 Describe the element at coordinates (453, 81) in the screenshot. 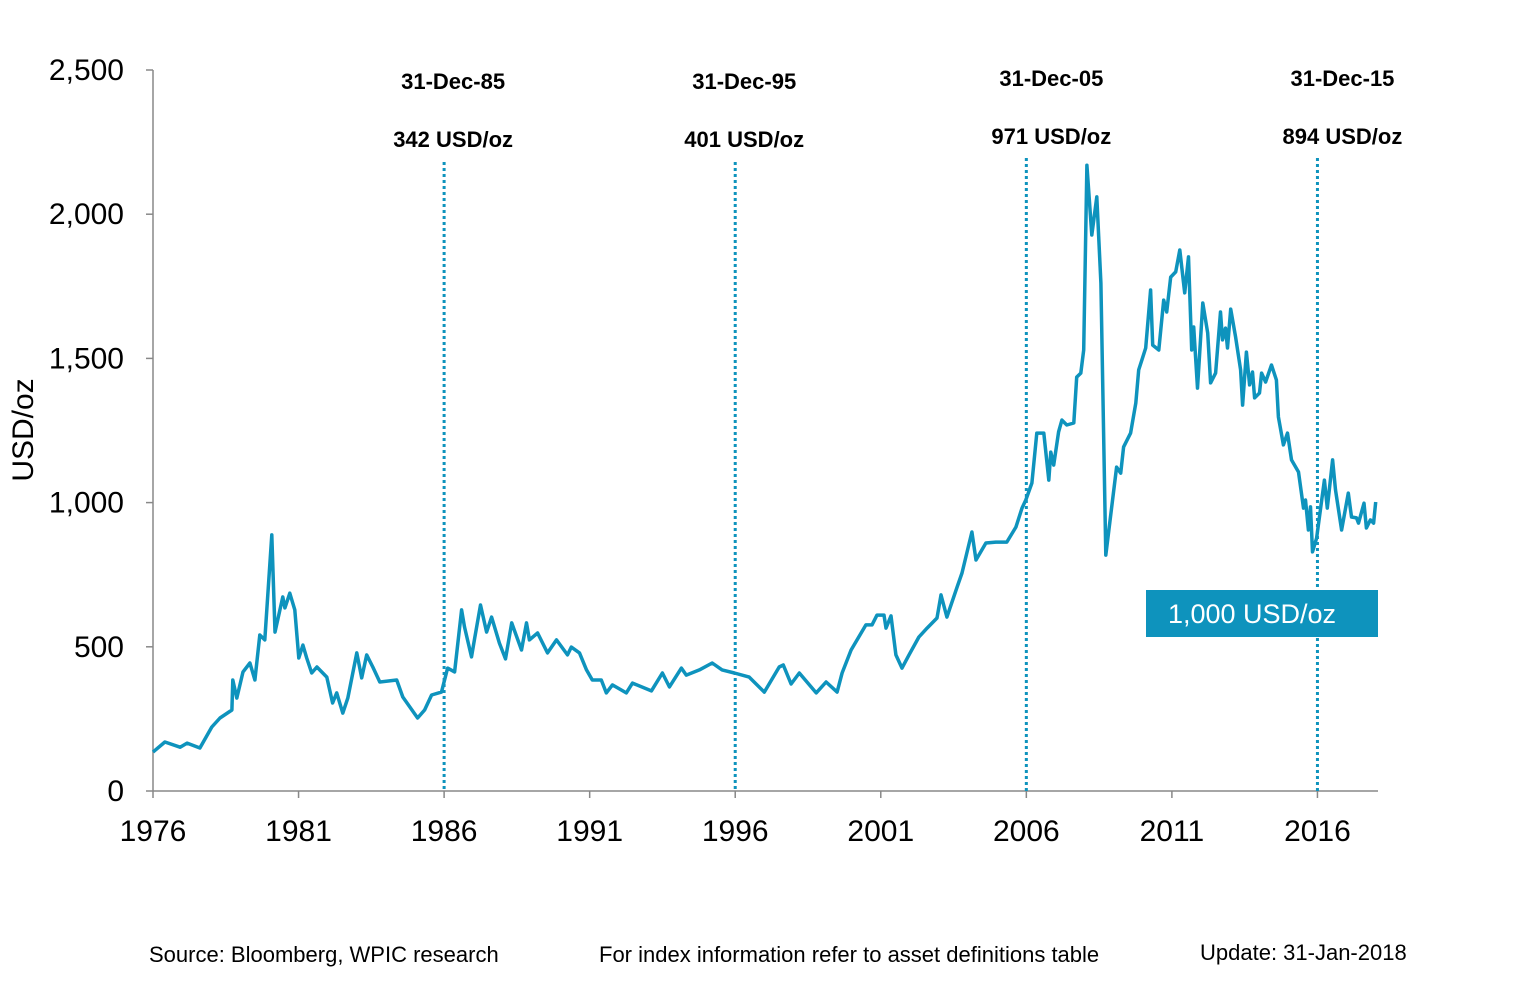

I see `annotation-date: 31-Dec-85` at that location.